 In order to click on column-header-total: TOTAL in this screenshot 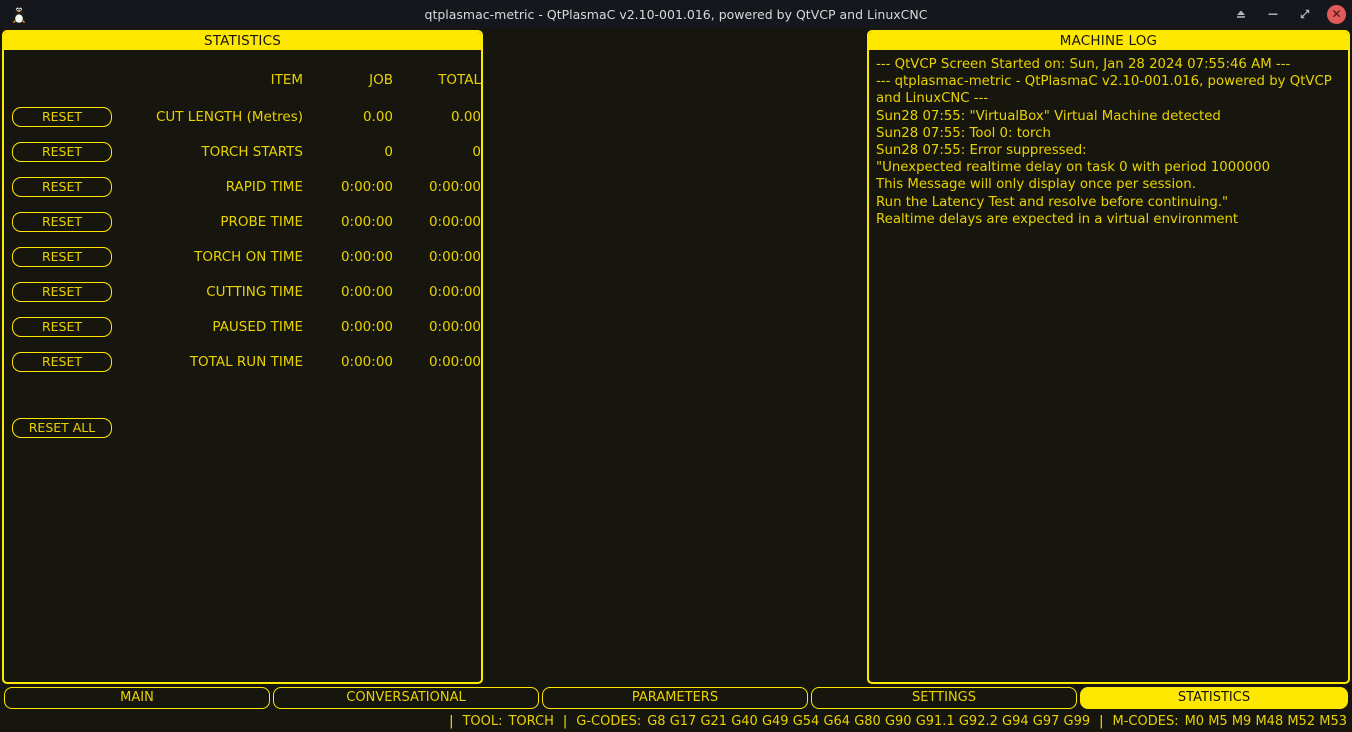, I will do `click(459, 80)`.